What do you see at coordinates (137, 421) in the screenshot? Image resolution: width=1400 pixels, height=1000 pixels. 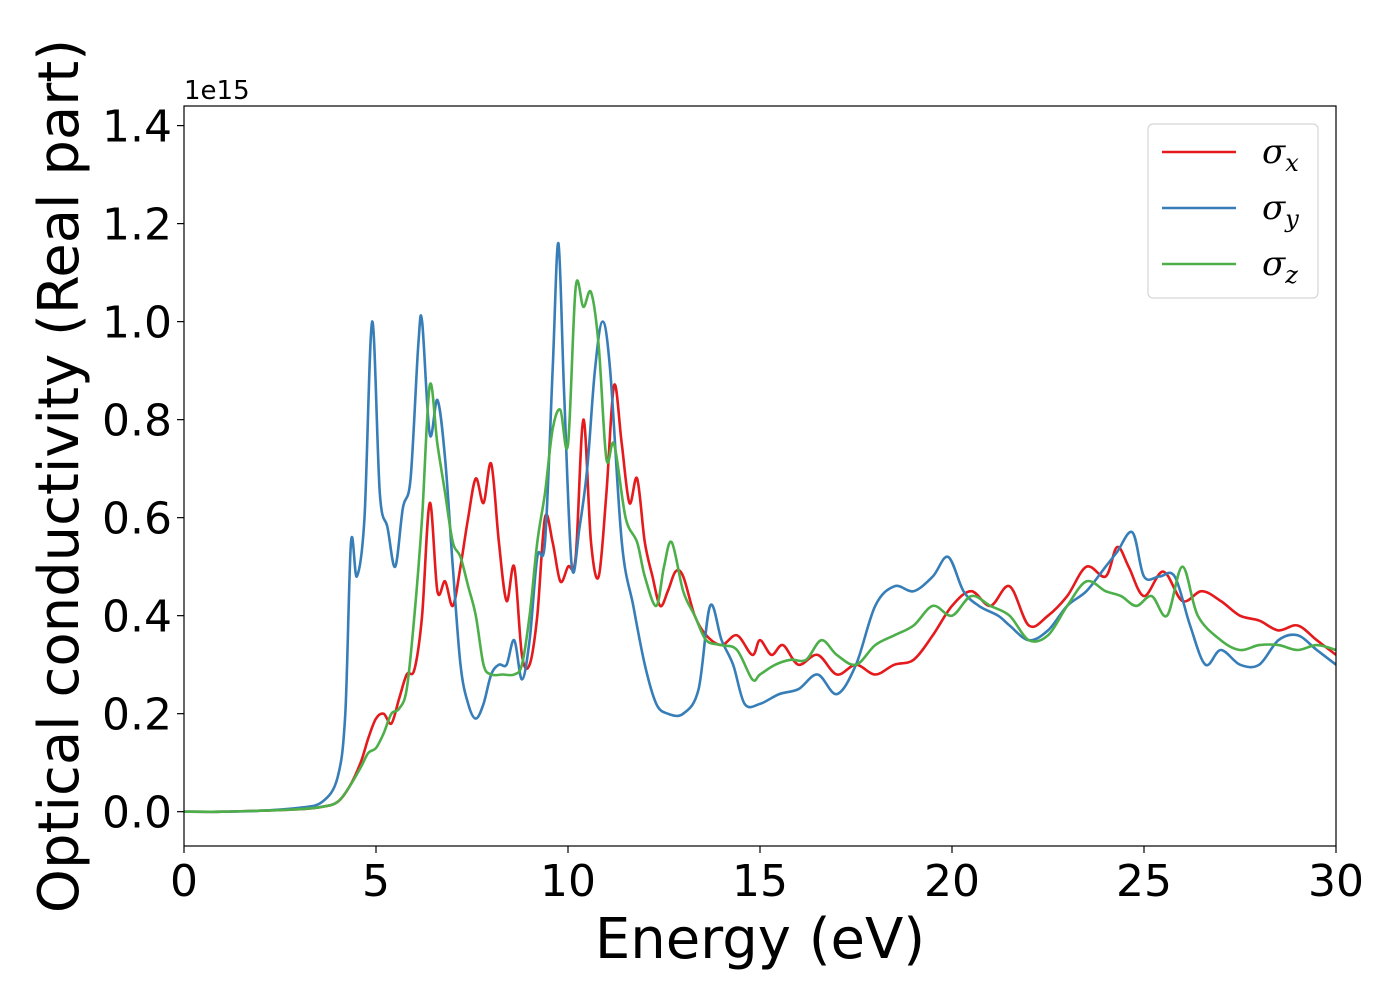 I see `y-tick-label: 0.8` at bounding box center [137, 421].